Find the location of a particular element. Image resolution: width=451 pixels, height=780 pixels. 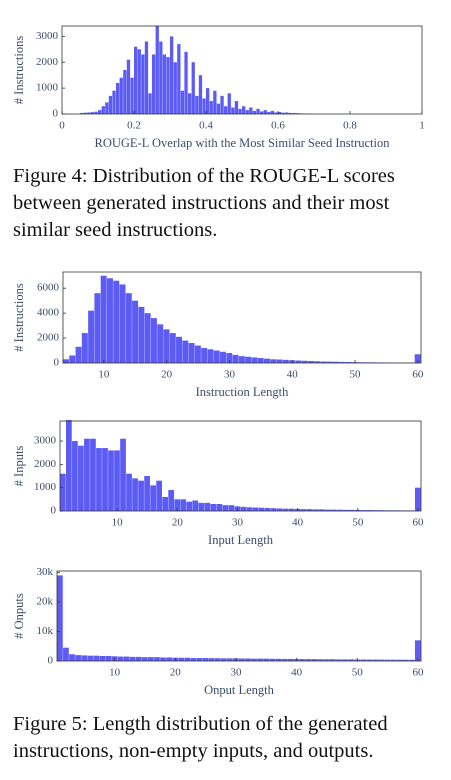

x-tick-label: 10 is located at coordinates (115, 673).